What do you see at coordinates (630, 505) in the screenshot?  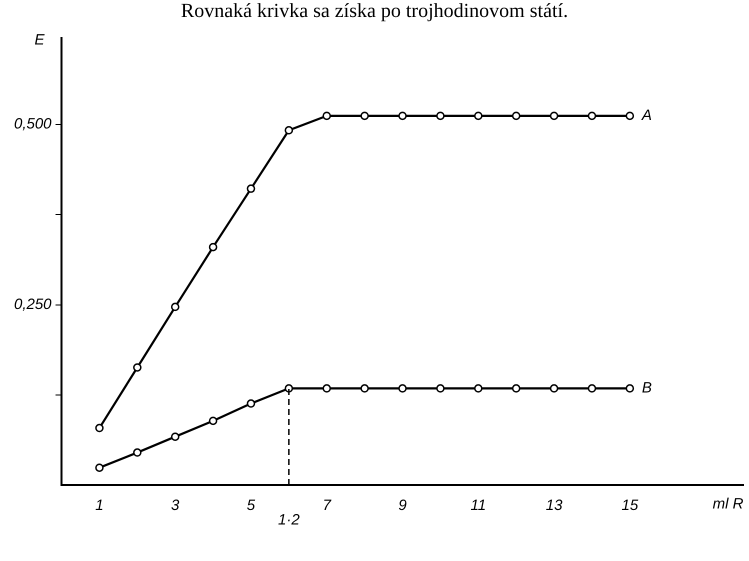 I see `x-tick-label: 15` at bounding box center [630, 505].